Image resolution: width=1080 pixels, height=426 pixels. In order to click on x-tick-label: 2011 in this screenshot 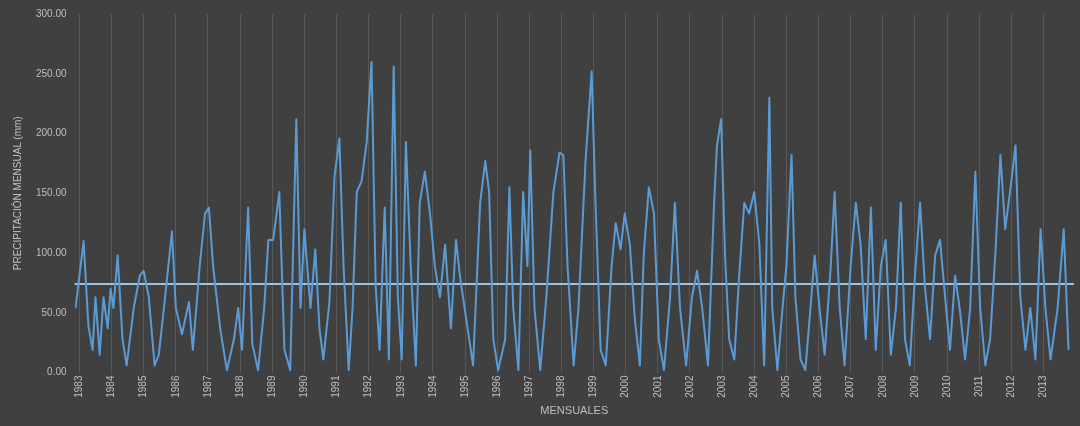, I will do `click(978, 386)`.